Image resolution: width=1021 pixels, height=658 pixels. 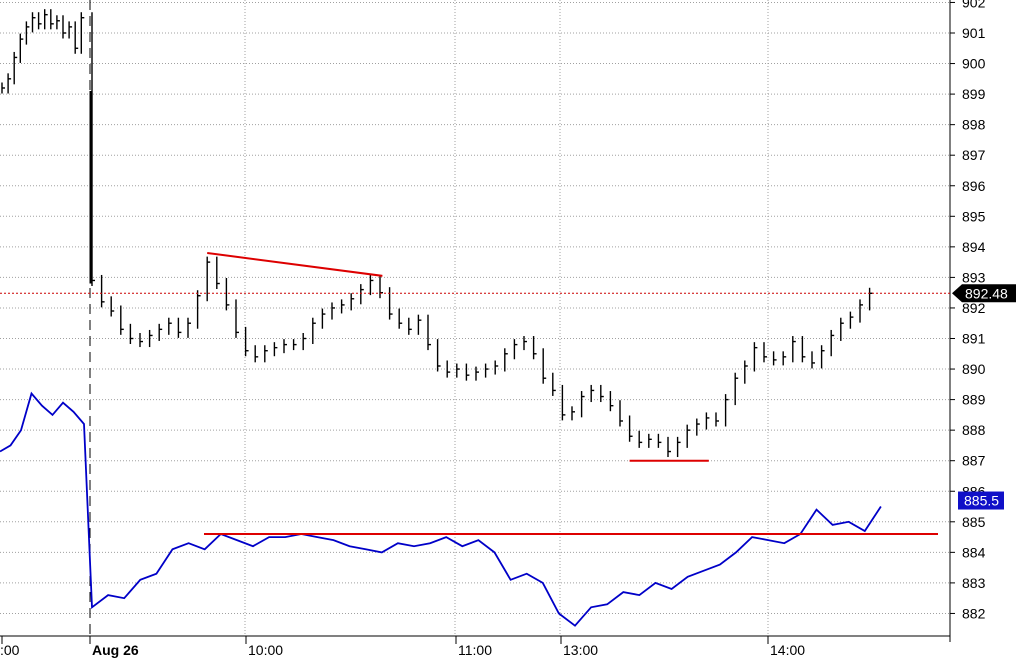 What do you see at coordinates (974, 339) in the screenshot?
I see `y-tick-label: 891` at bounding box center [974, 339].